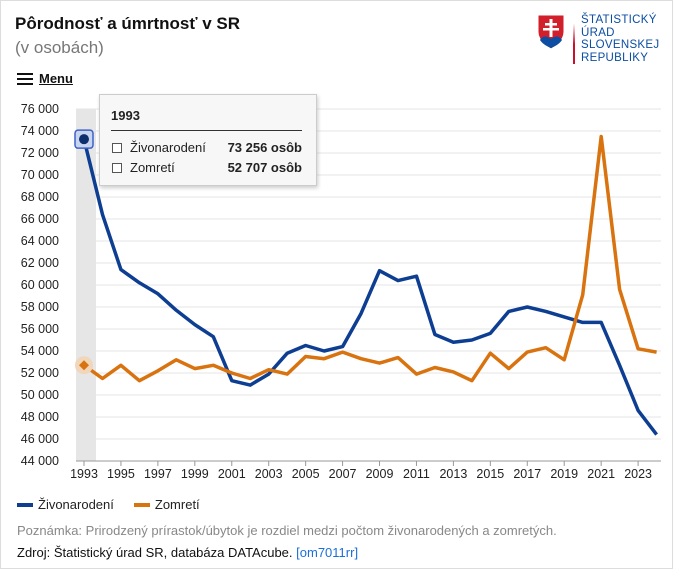  What do you see at coordinates (195, 474) in the screenshot?
I see `x-tick-label: 1999` at bounding box center [195, 474].